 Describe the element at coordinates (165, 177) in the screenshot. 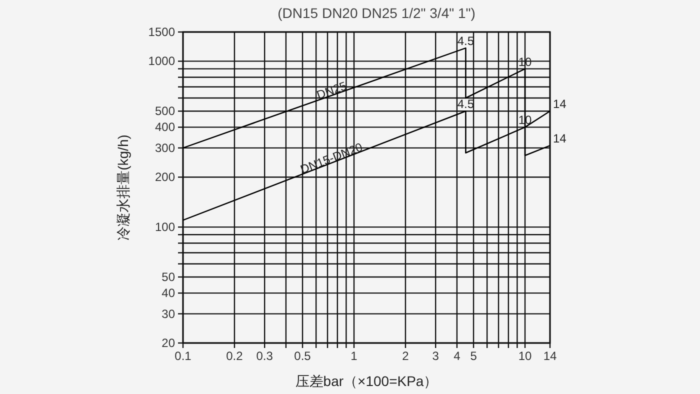

I see `y-tick-label: 200` at that location.